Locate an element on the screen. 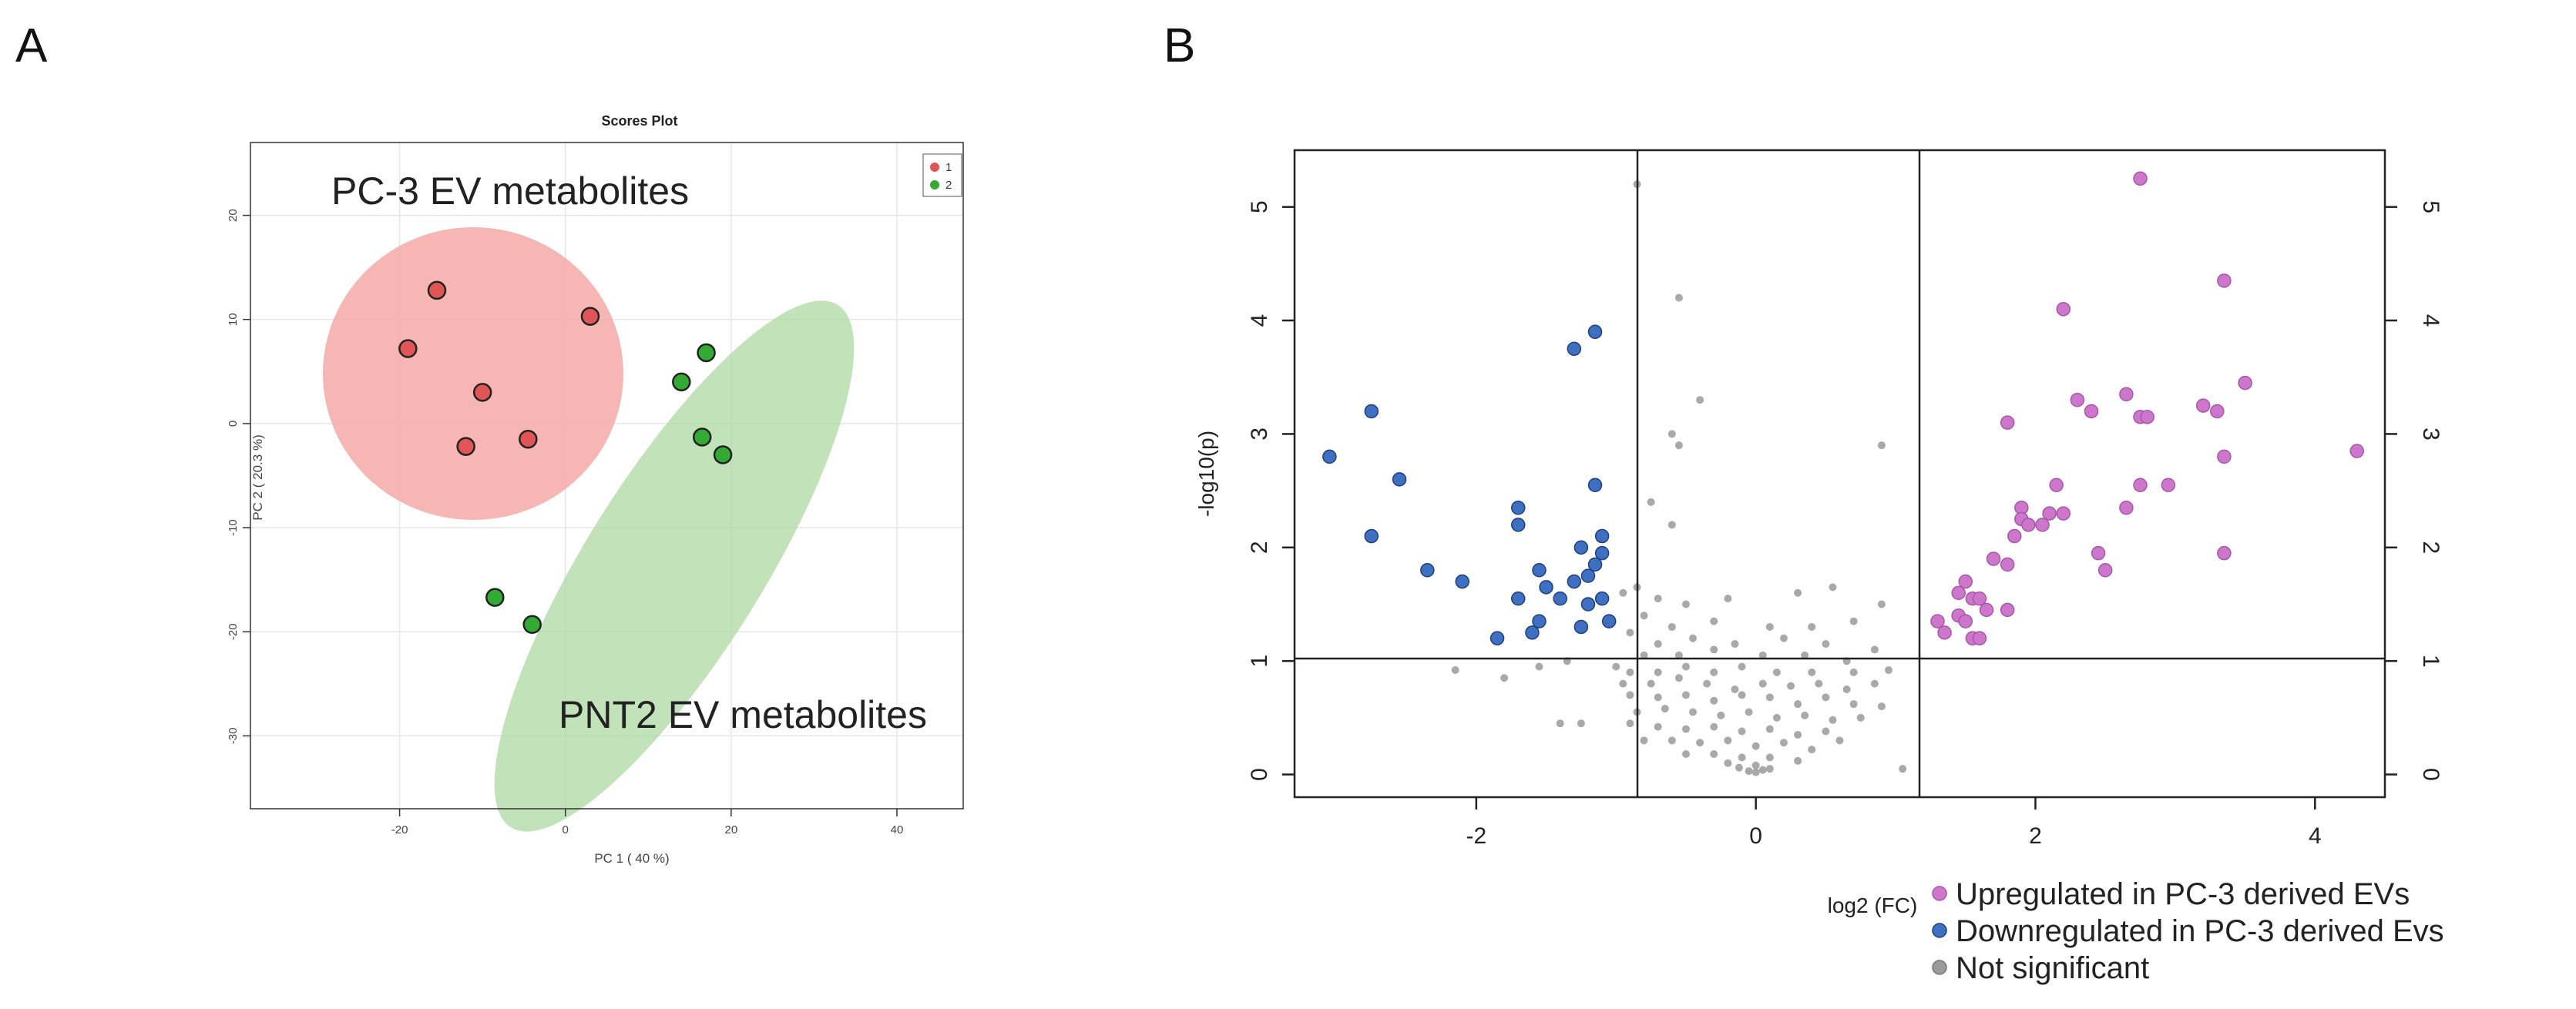 Image resolution: width=2576 pixels, height=1009 pixels. pca-x-axis: -20 0 20 40 is located at coordinates (647, 822).